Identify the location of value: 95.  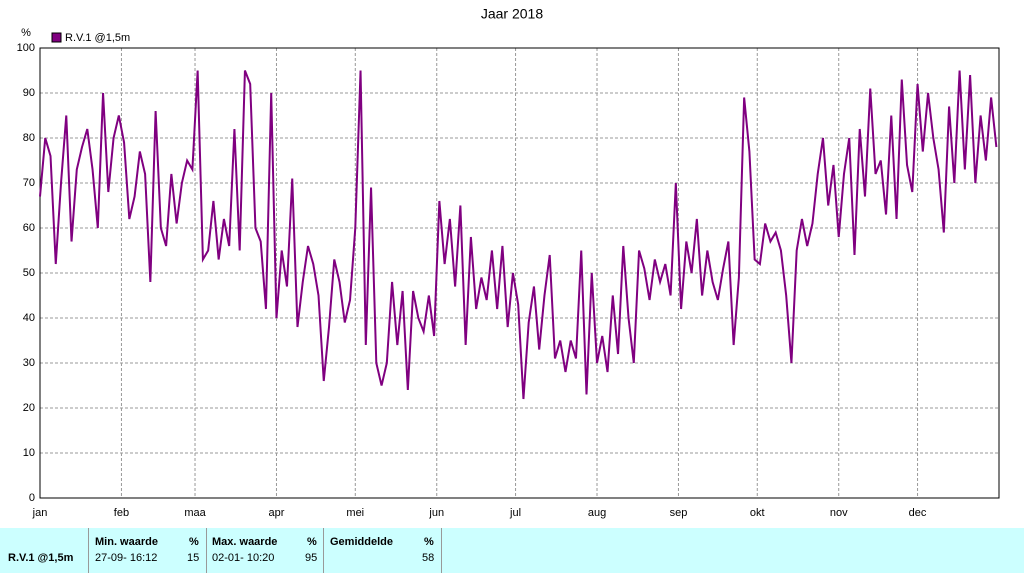
(311, 558).